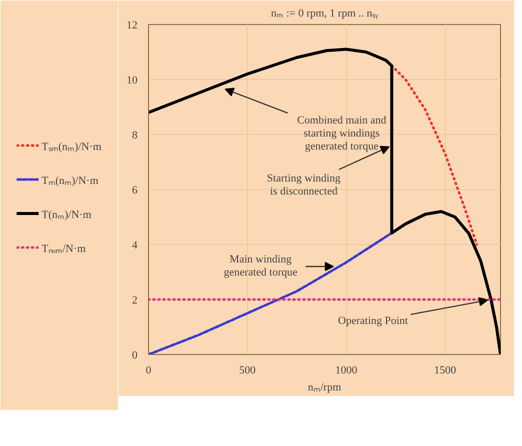  Describe the element at coordinates (247, 370) in the screenshot. I see `x-tick-label: 500` at that location.